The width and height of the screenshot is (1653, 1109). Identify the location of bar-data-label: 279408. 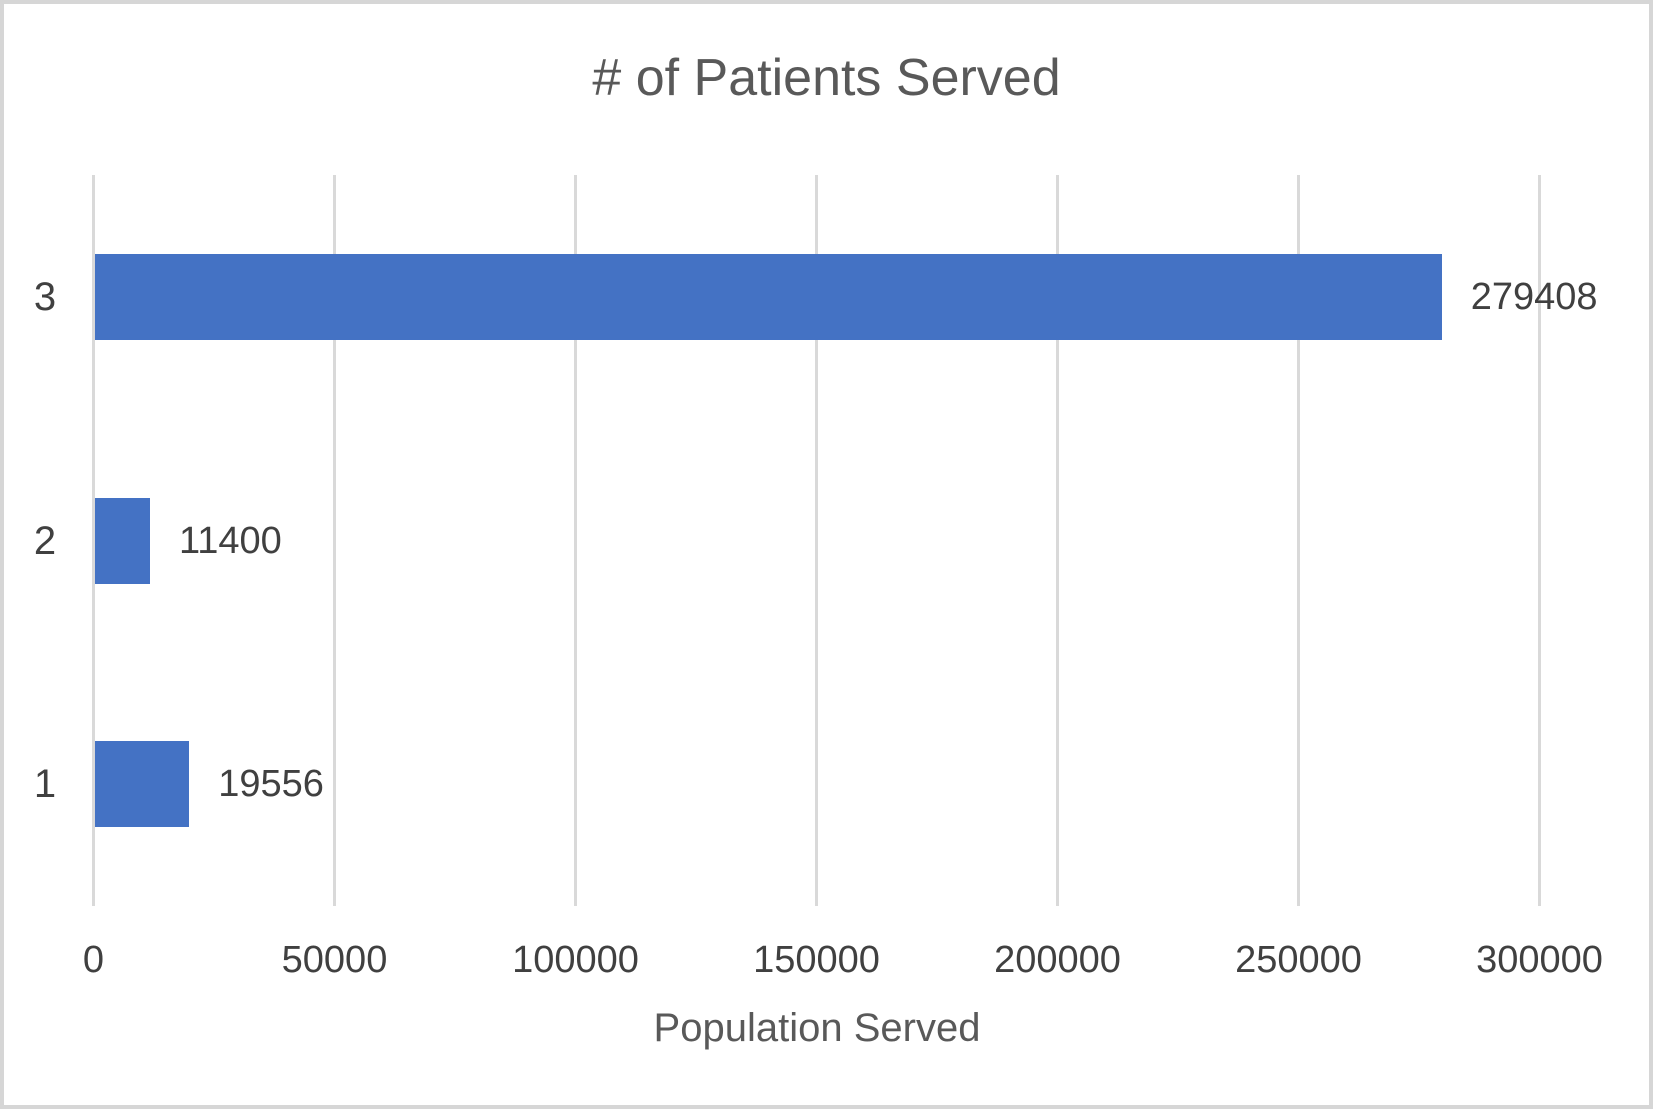
(1534, 296).